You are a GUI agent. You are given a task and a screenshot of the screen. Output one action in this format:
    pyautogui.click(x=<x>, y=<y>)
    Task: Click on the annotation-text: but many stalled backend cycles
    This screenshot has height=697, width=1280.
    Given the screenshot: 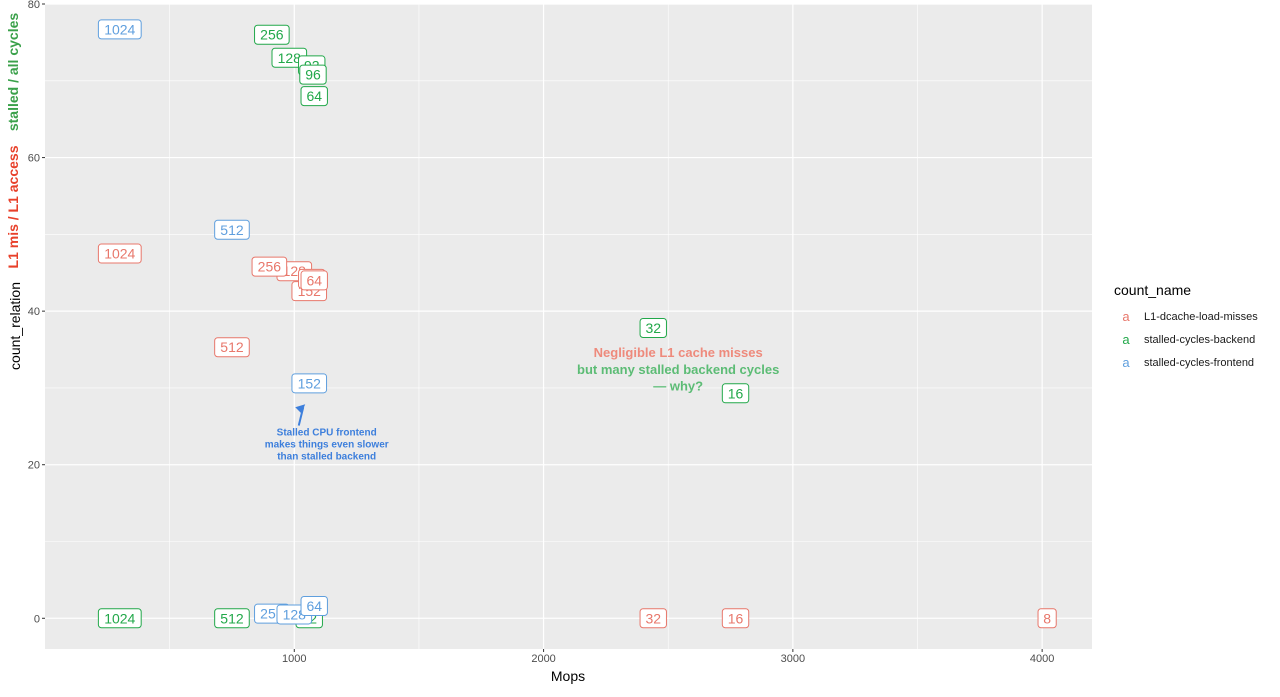 What is the action you would take?
    pyautogui.click(x=678, y=369)
    